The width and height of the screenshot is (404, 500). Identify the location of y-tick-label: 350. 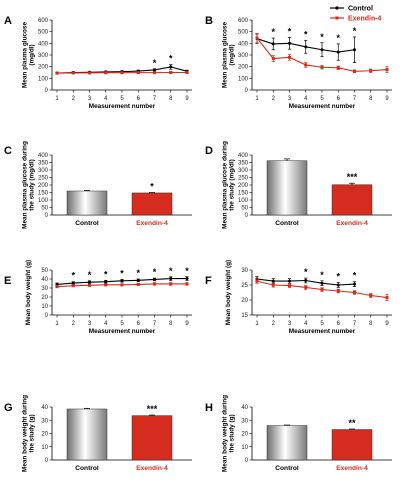
(43, 164).